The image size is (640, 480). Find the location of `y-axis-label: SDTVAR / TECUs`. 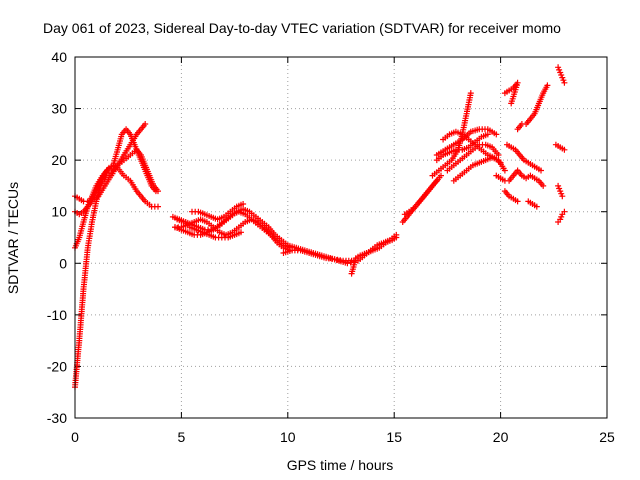

y-axis-label: SDTVAR / TECUs is located at coordinates (13, 238).